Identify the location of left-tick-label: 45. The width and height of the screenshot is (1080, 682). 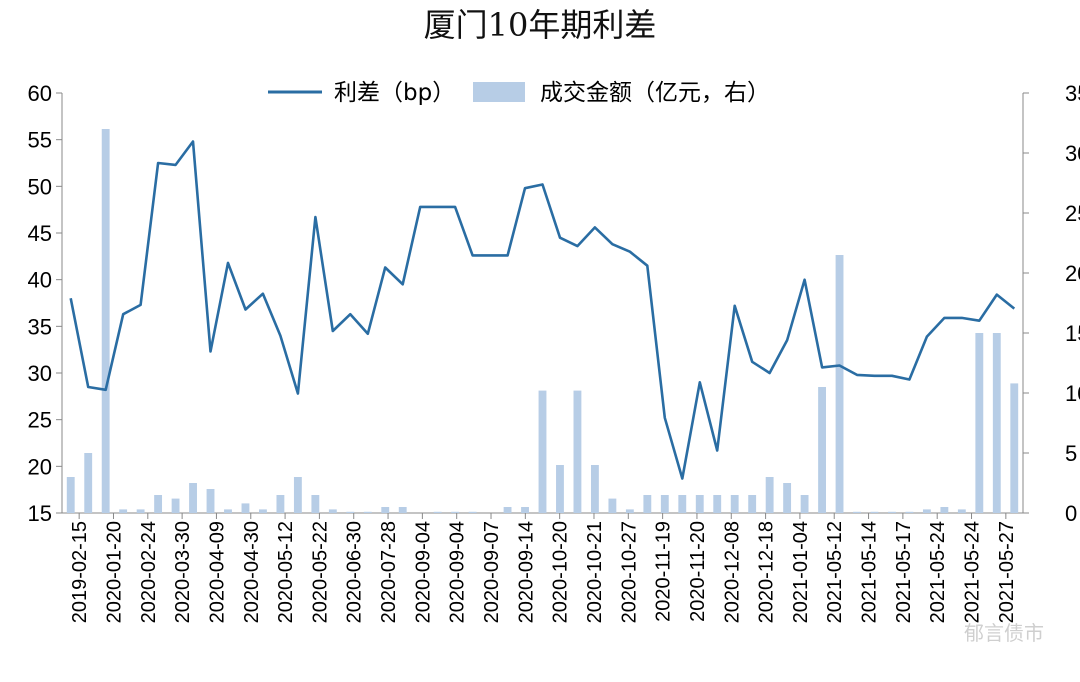
(40, 233).